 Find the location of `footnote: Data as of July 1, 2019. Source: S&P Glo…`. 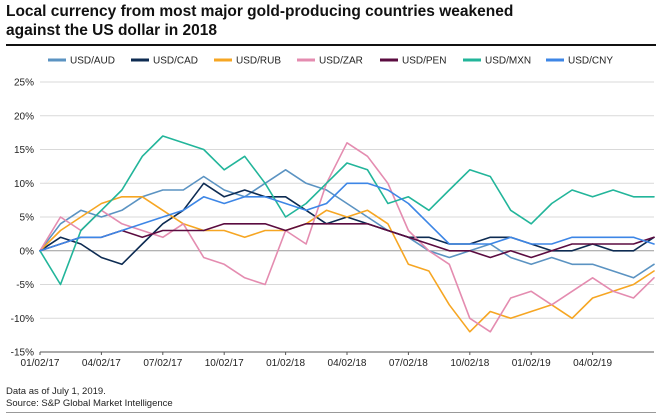

footnote: Data as of July 1, 2019. Source: S&P Glo… is located at coordinates (89, 398).